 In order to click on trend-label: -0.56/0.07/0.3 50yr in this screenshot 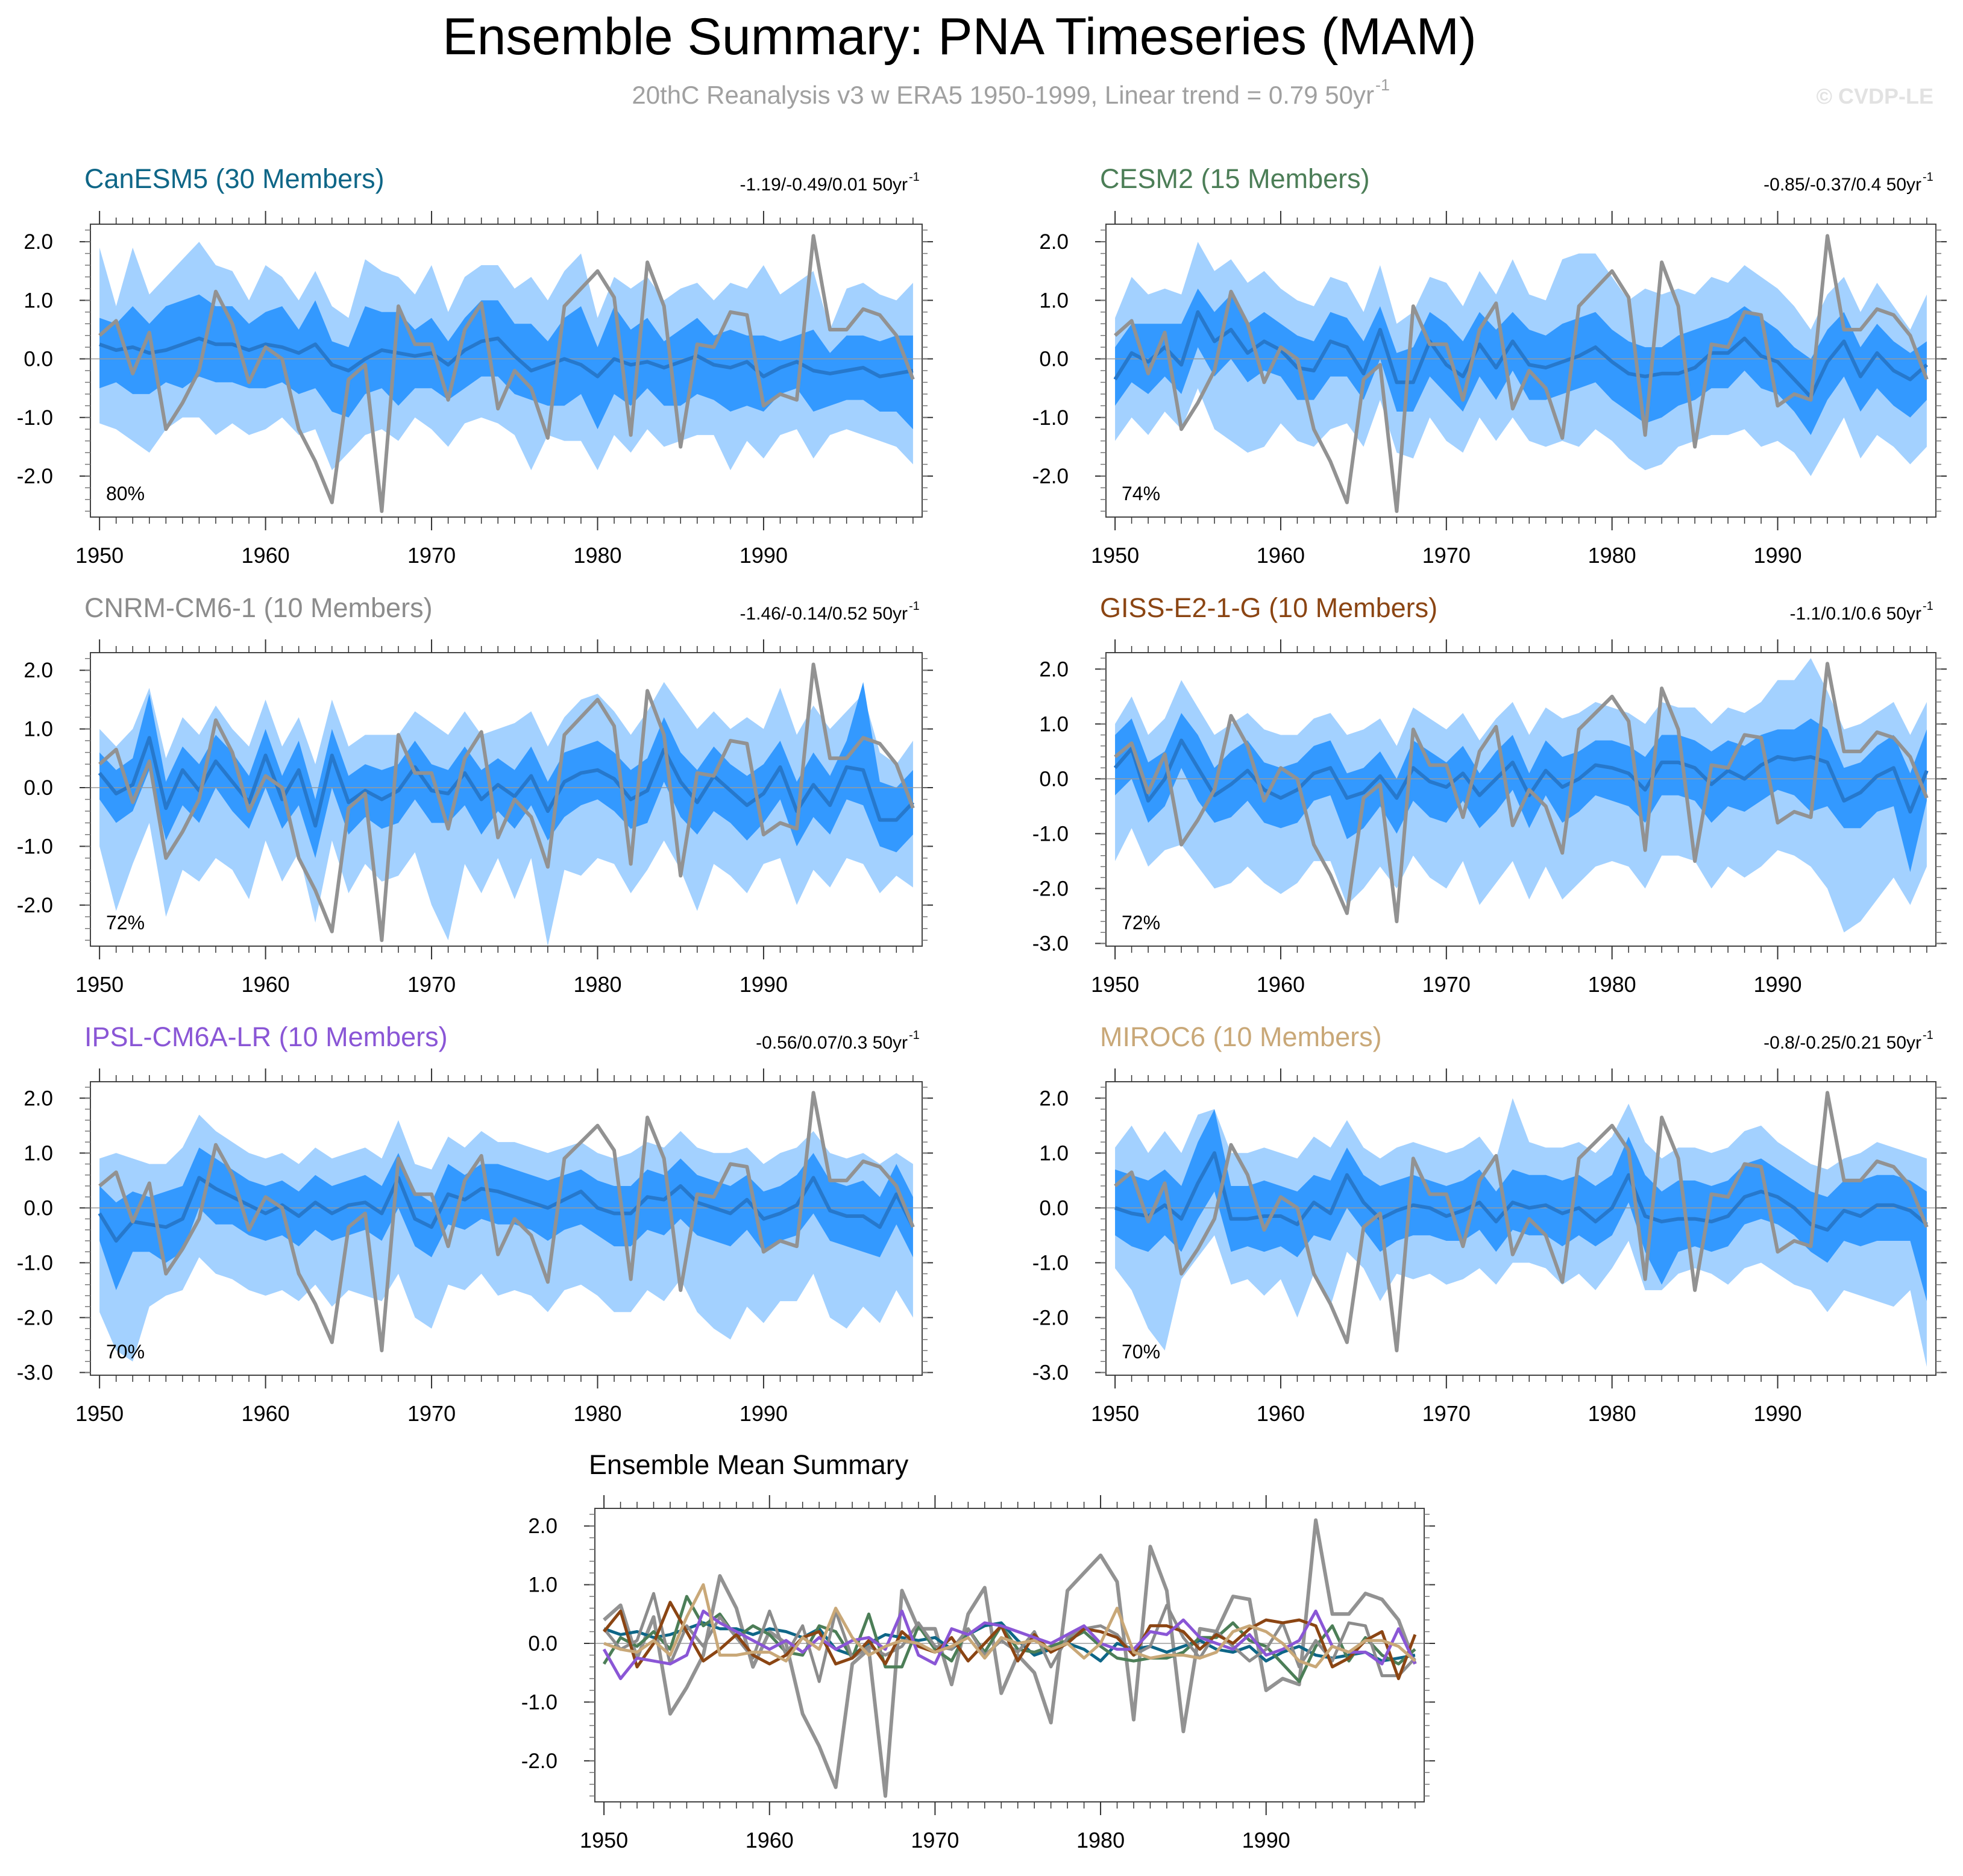, I will do `click(832, 1043)`.